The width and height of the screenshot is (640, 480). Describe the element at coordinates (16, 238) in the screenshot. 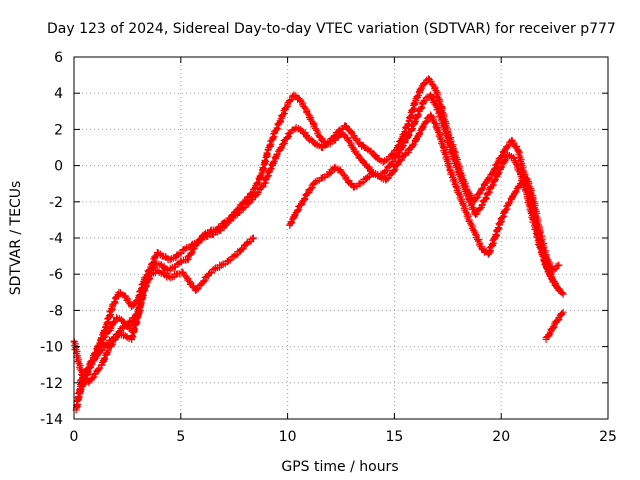

I see `y-axis-label: SDTVAR / TECUs` at that location.